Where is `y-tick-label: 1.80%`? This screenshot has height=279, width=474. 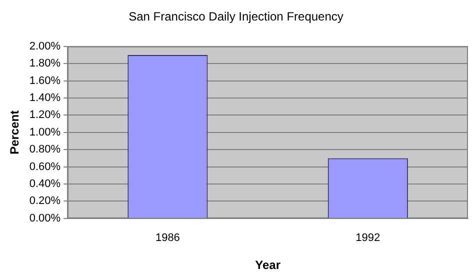
y-tick-label: 1.80% is located at coordinates (45, 64).